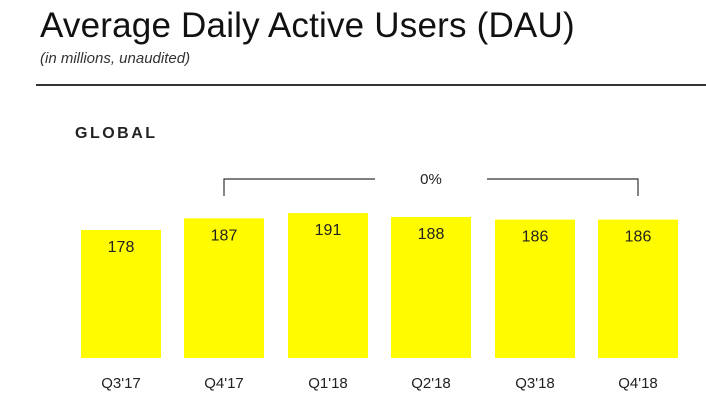 This screenshot has height=419, width=706. Describe the element at coordinates (431, 179) in the screenshot. I see `growth-label: 0%` at that location.